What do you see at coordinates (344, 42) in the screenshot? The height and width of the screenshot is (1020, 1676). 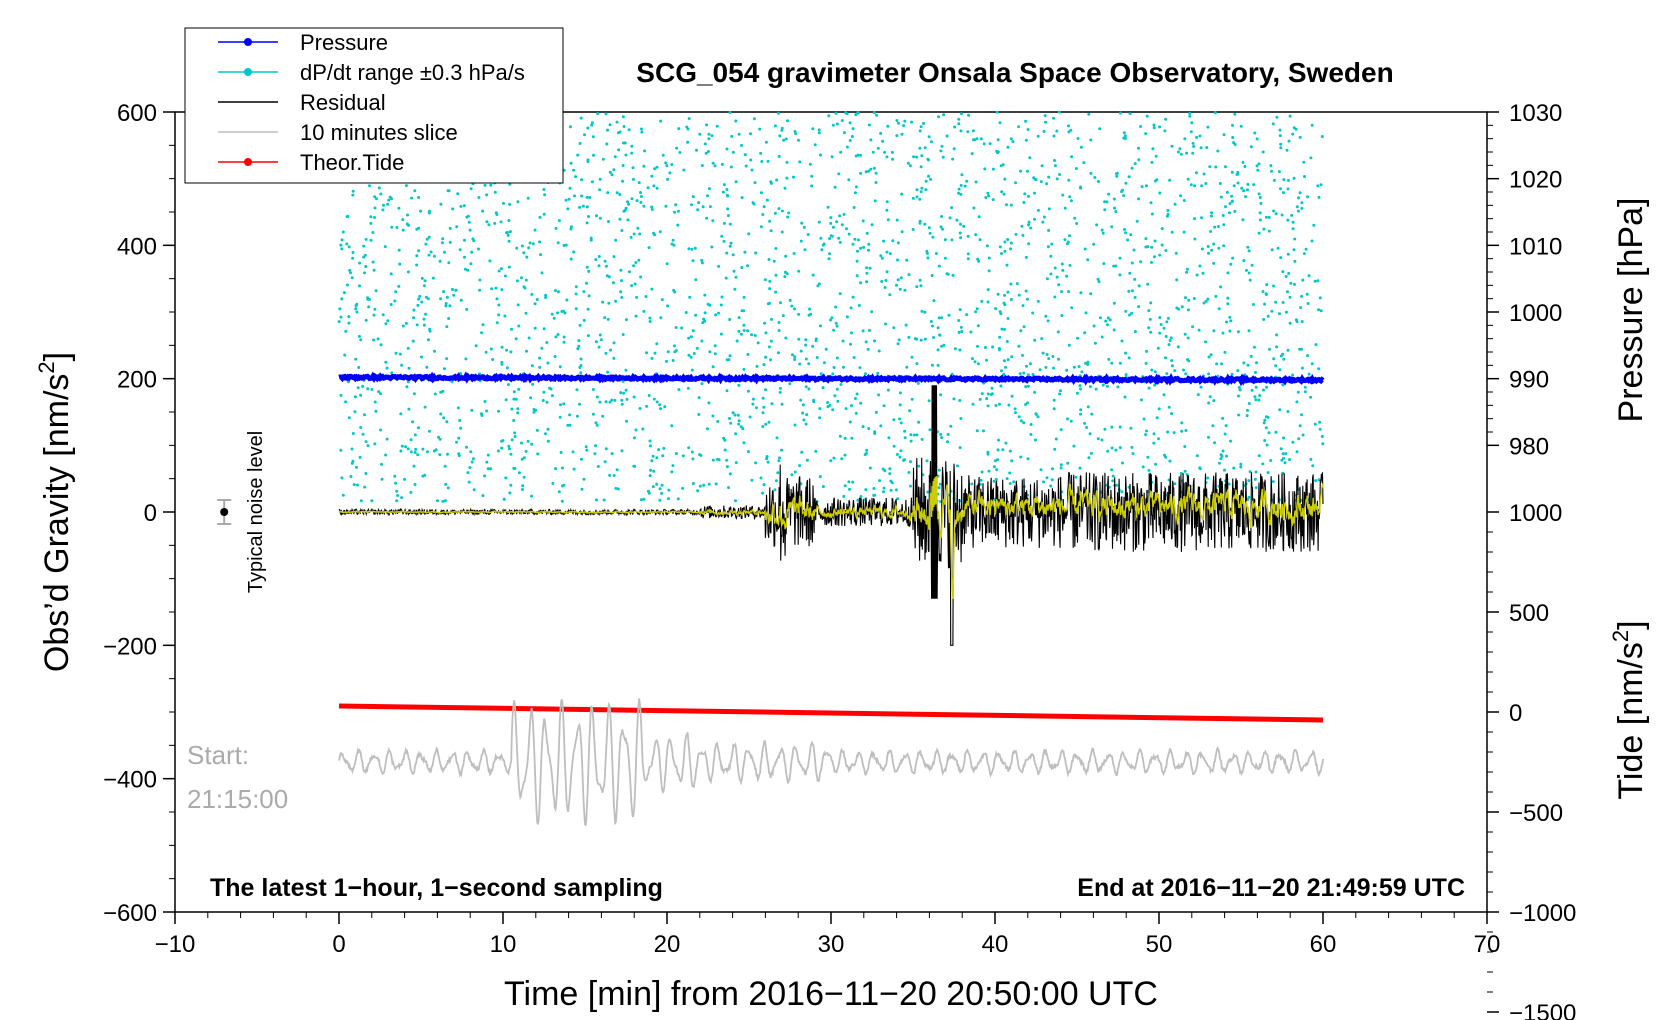 I see `legend-label: Pressure` at bounding box center [344, 42].